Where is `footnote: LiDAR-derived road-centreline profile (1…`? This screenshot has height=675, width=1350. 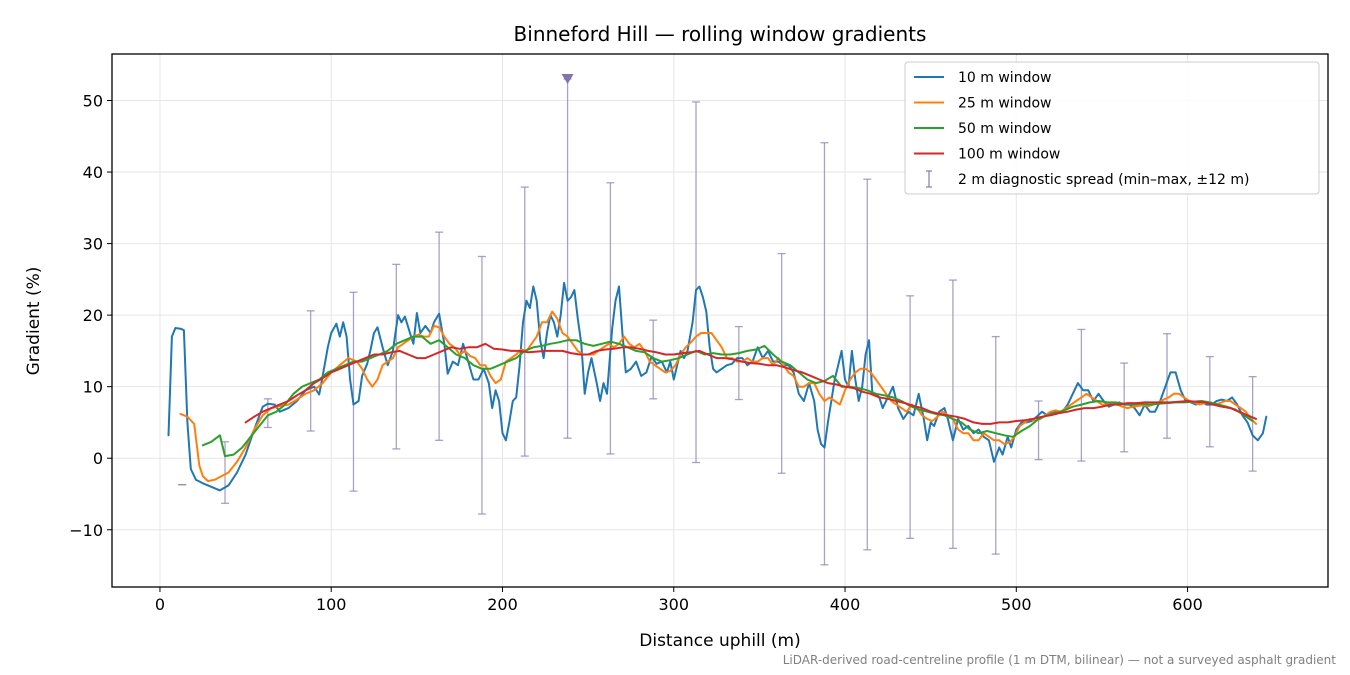 footnote: LiDAR-derived road-centreline profile (1… is located at coordinates (1060, 660).